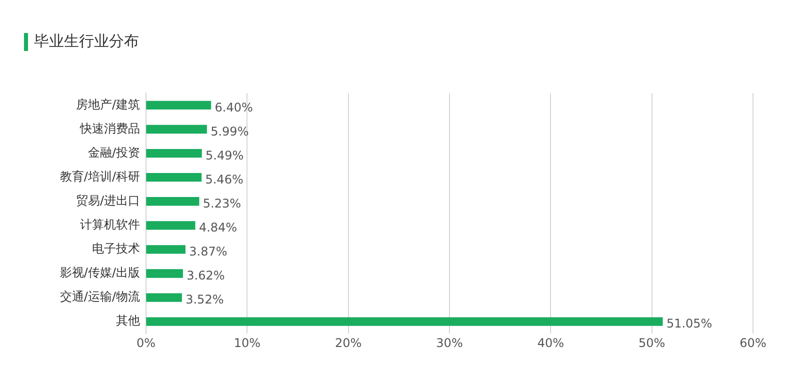 The height and width of the screenshot is (372, 794). I want to click on data-label: 5.23%, so click(222, 203).